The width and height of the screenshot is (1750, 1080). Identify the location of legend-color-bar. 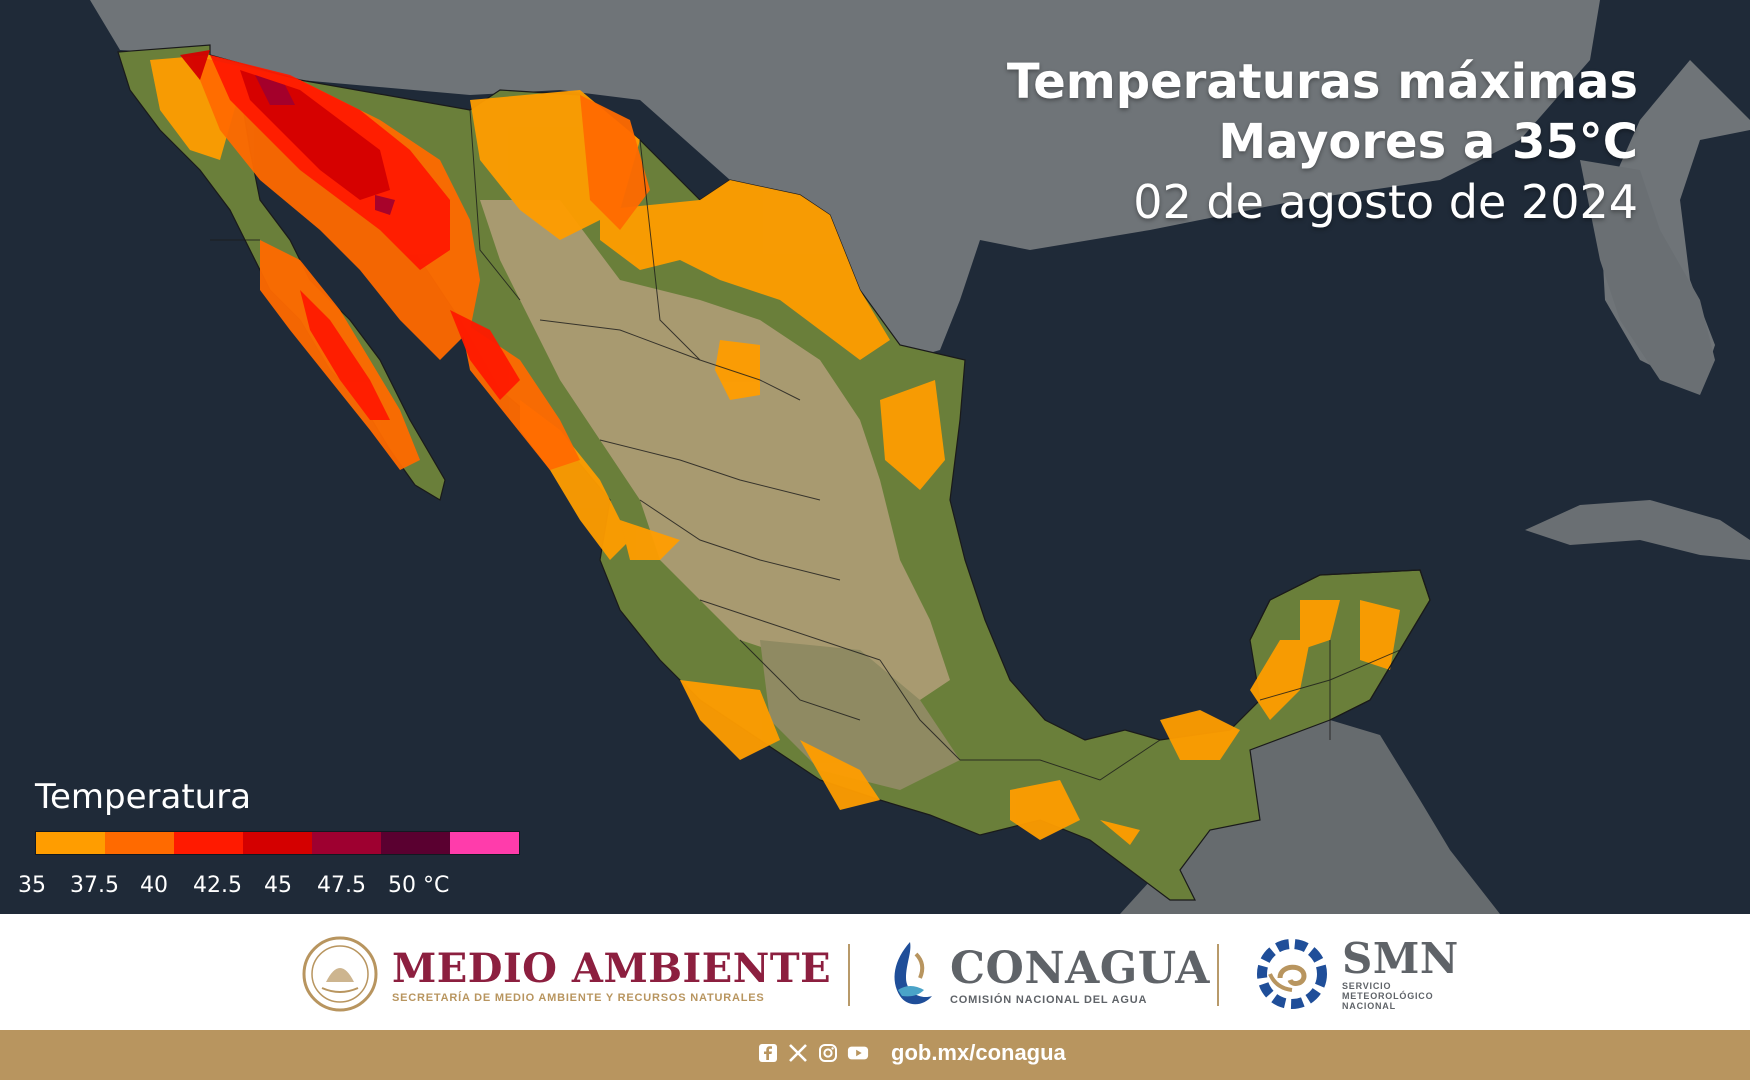
(277, 843).